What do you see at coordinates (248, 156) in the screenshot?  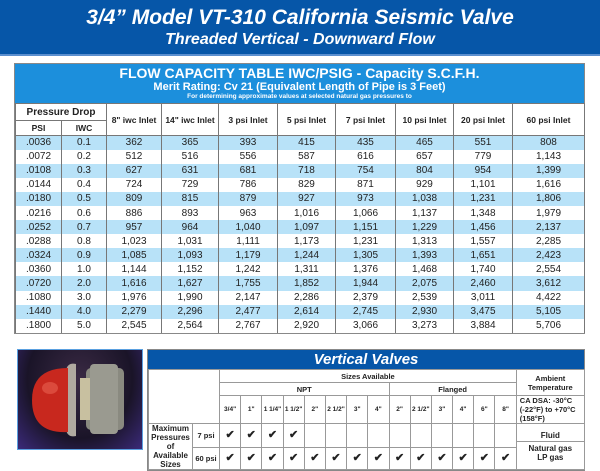 I see `table-cell: 556` at bounding box center [248, 156].